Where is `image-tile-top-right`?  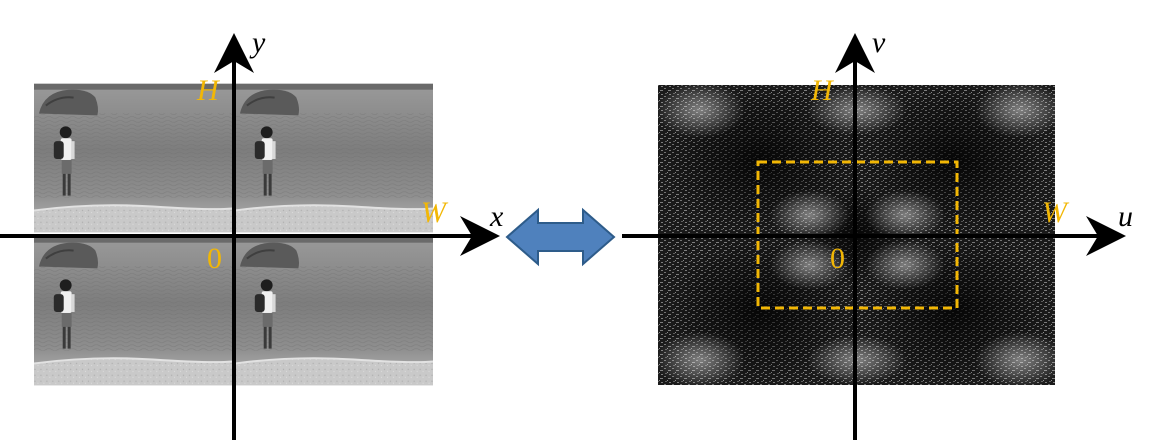 image-tile-top-right is located at coordinates (334, 158).